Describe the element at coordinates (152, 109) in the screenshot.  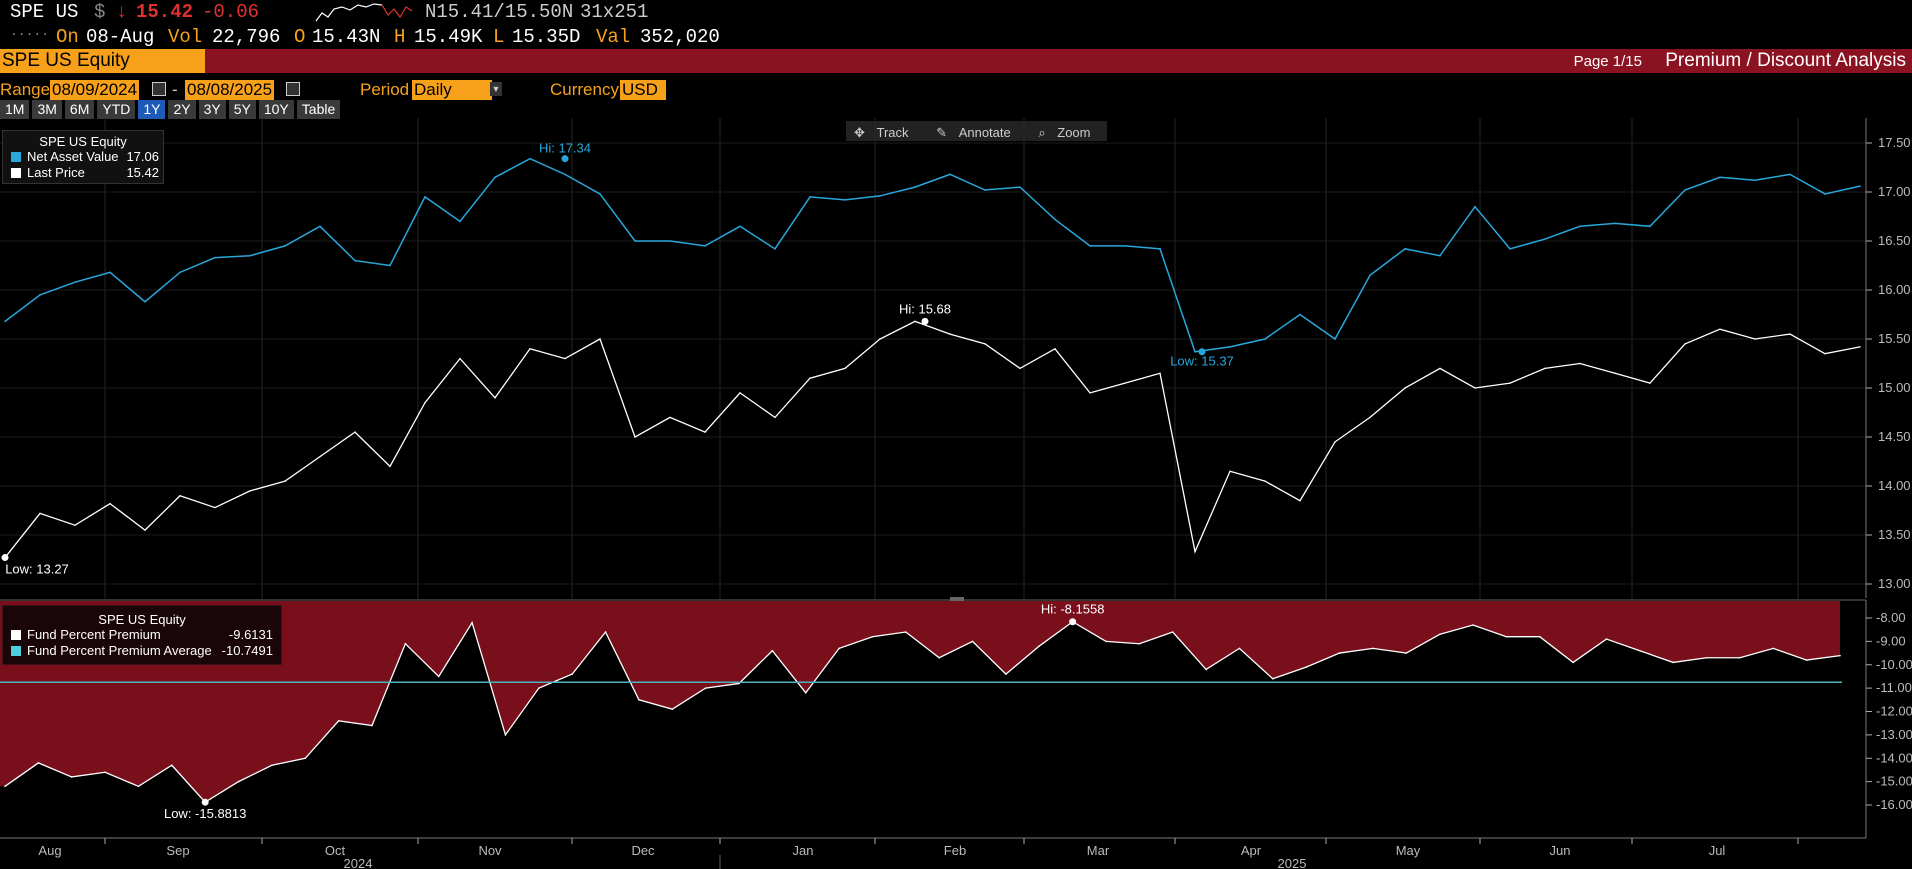
I see `period-button-1y: 1Y` at that location.